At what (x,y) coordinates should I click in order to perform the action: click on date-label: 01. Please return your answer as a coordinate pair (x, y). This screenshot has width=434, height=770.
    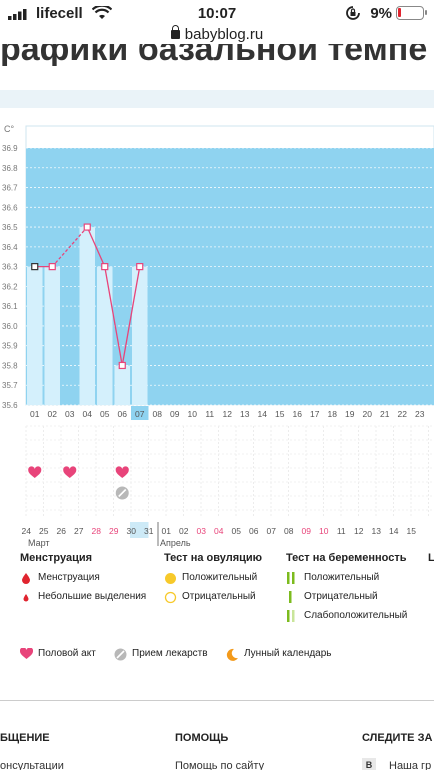
    Looking at the image, I should click on (167, 531).